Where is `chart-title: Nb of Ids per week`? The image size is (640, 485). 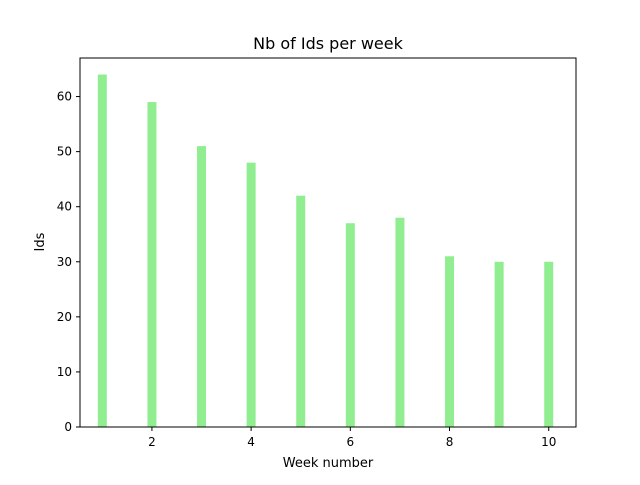 chart-title: Nb of Ids per week is located at coordinates (328, 43).